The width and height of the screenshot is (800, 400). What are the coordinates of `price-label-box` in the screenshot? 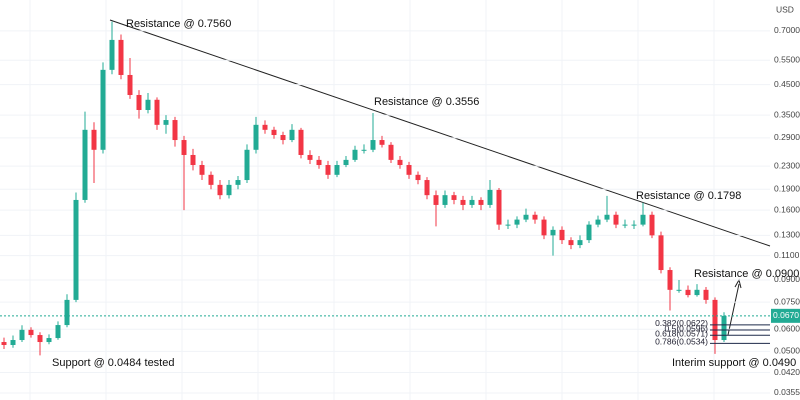 It's located at (785, 315).